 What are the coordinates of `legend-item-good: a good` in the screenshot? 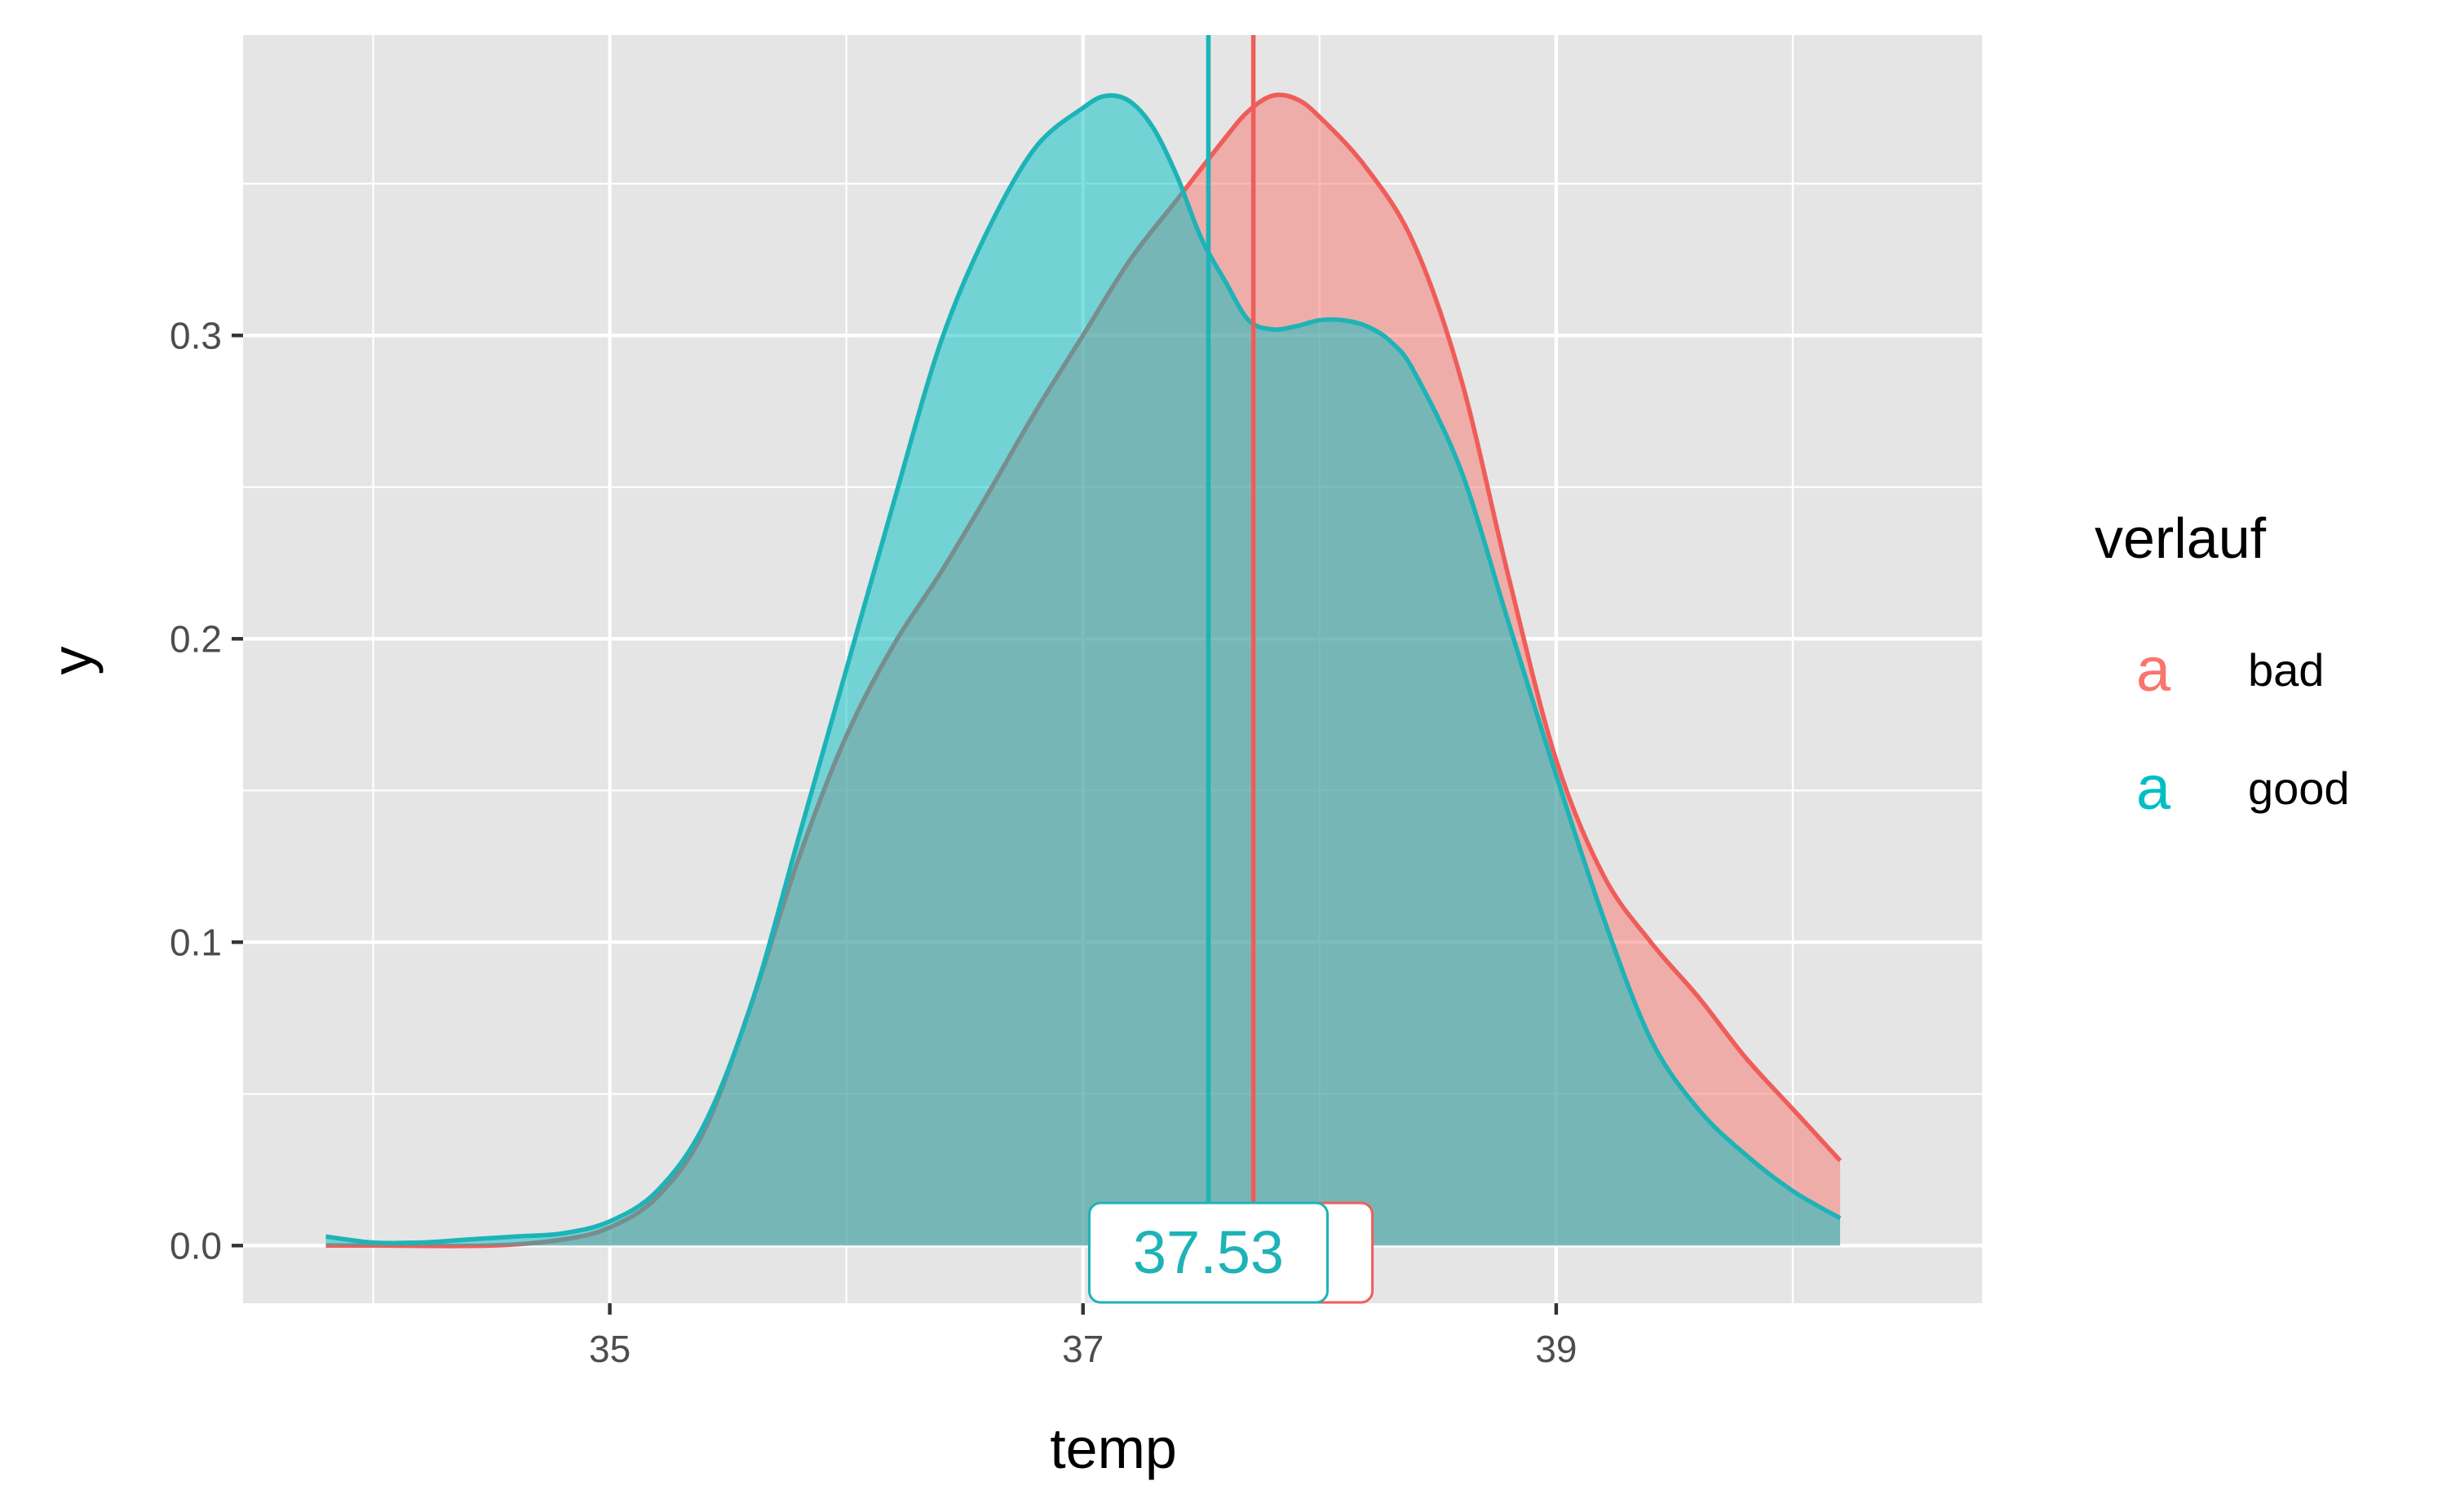 It's located at (2243, 789).